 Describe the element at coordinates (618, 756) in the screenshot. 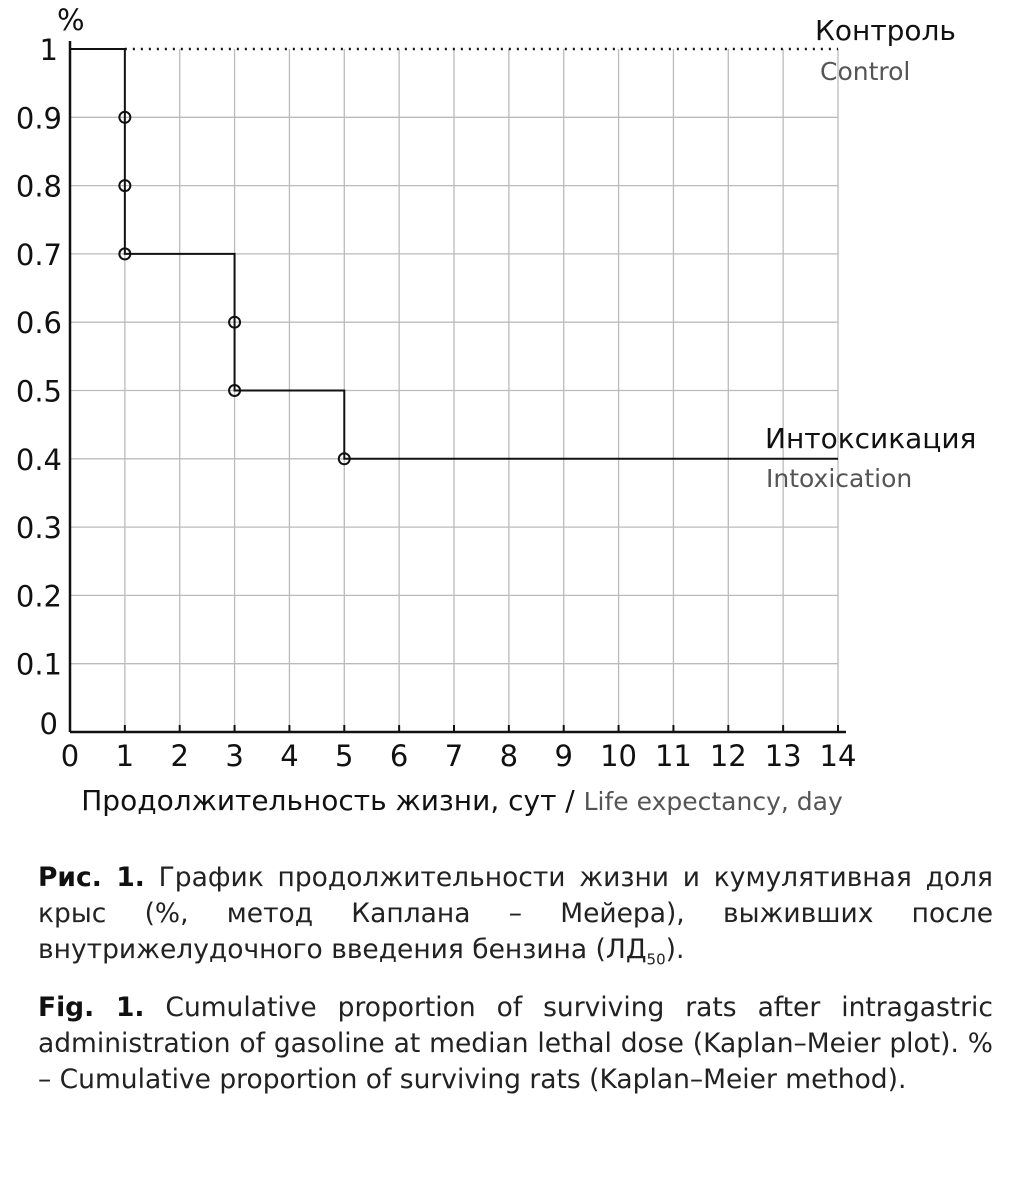

I see `x-tick-label: 10` at that location.